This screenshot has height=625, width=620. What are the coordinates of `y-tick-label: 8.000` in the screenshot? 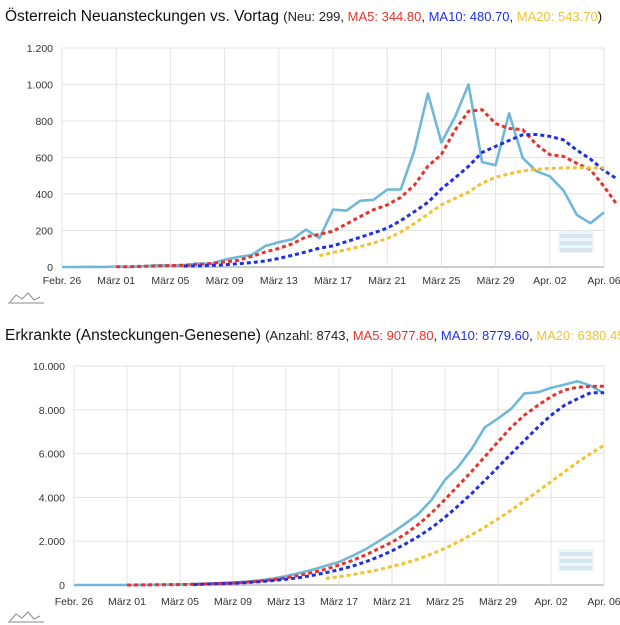 It's located at (52, 411).